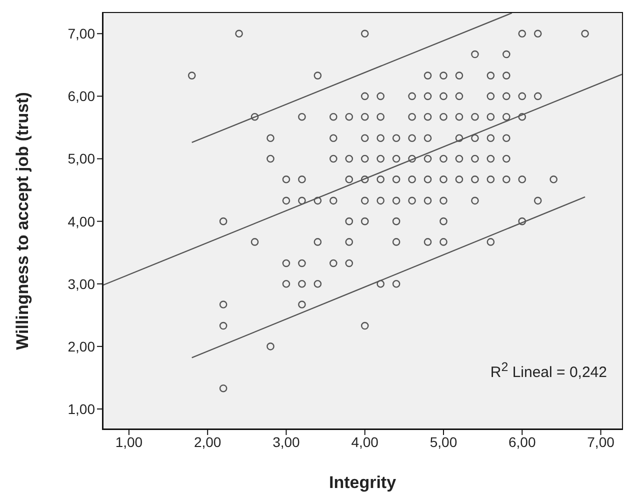 The image size is (625, 492). I want to click on x-tick-label: 2,00, so click(208, 442).